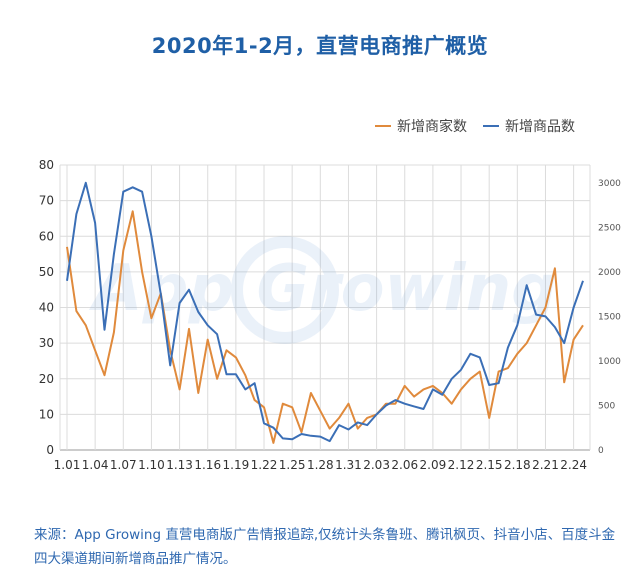 This screenshot has height=585, width=640. What do you see at coordinates (46, 414) in the screenshot?
I see `y-left-tick-label: 10` at bounding box center [46, 414].